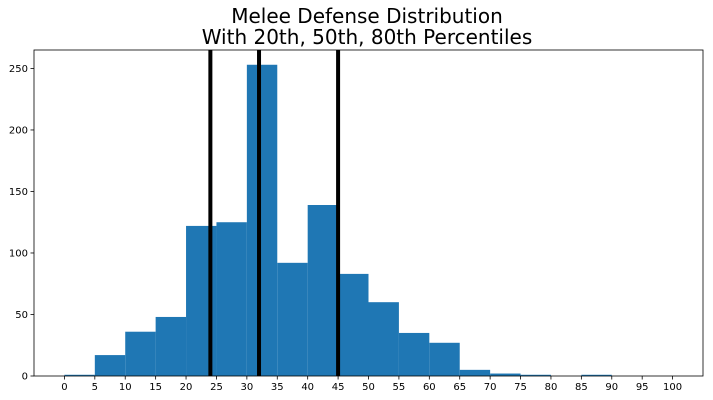  I want to click on x-tick-label: 0, so click(64, 387).